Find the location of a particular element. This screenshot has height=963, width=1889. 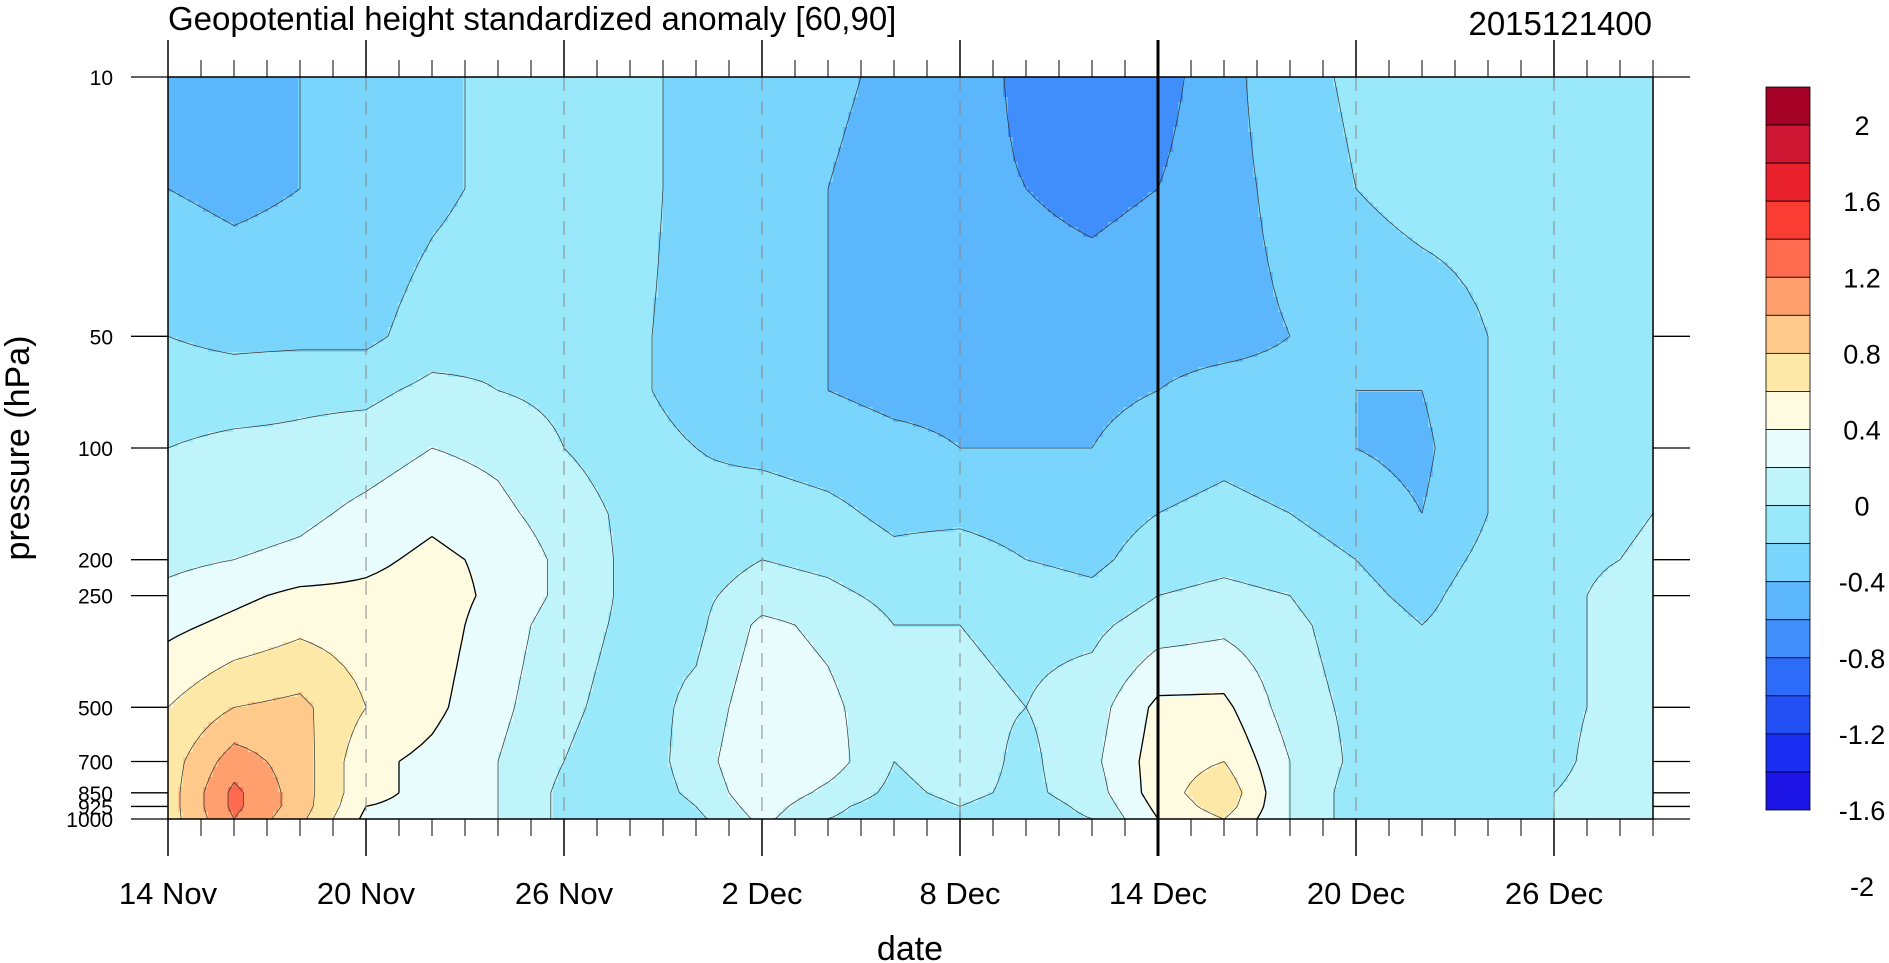

contour-line is located at coordinates (1094, 157).